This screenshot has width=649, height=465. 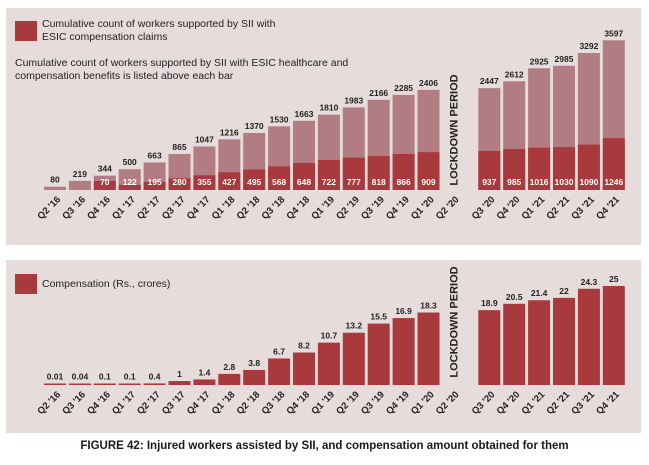 I want to click on value-label-esic-claims: 722, so click(x=329, y=182).